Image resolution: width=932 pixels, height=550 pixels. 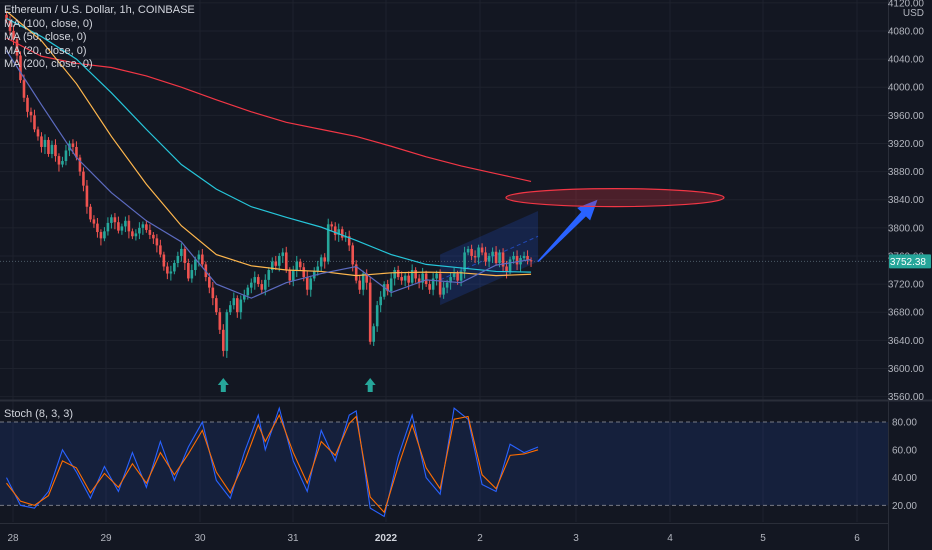 What do you see at coordinates (39, 414) in the screenshot?
I see `stoch-legend-label: Stoch (8, 3, 3)` at bounding box center [39, 414].